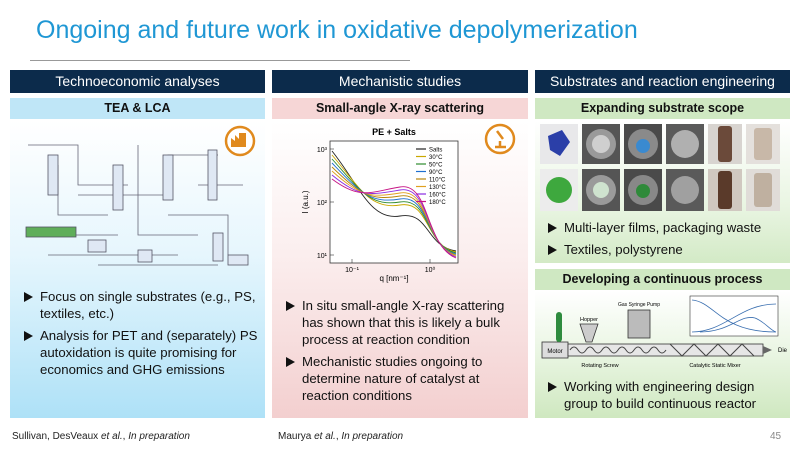  What do you see at coordinates (767, 350) in the screenshot?
I see `die-shape` at bounding box center [767, 350].